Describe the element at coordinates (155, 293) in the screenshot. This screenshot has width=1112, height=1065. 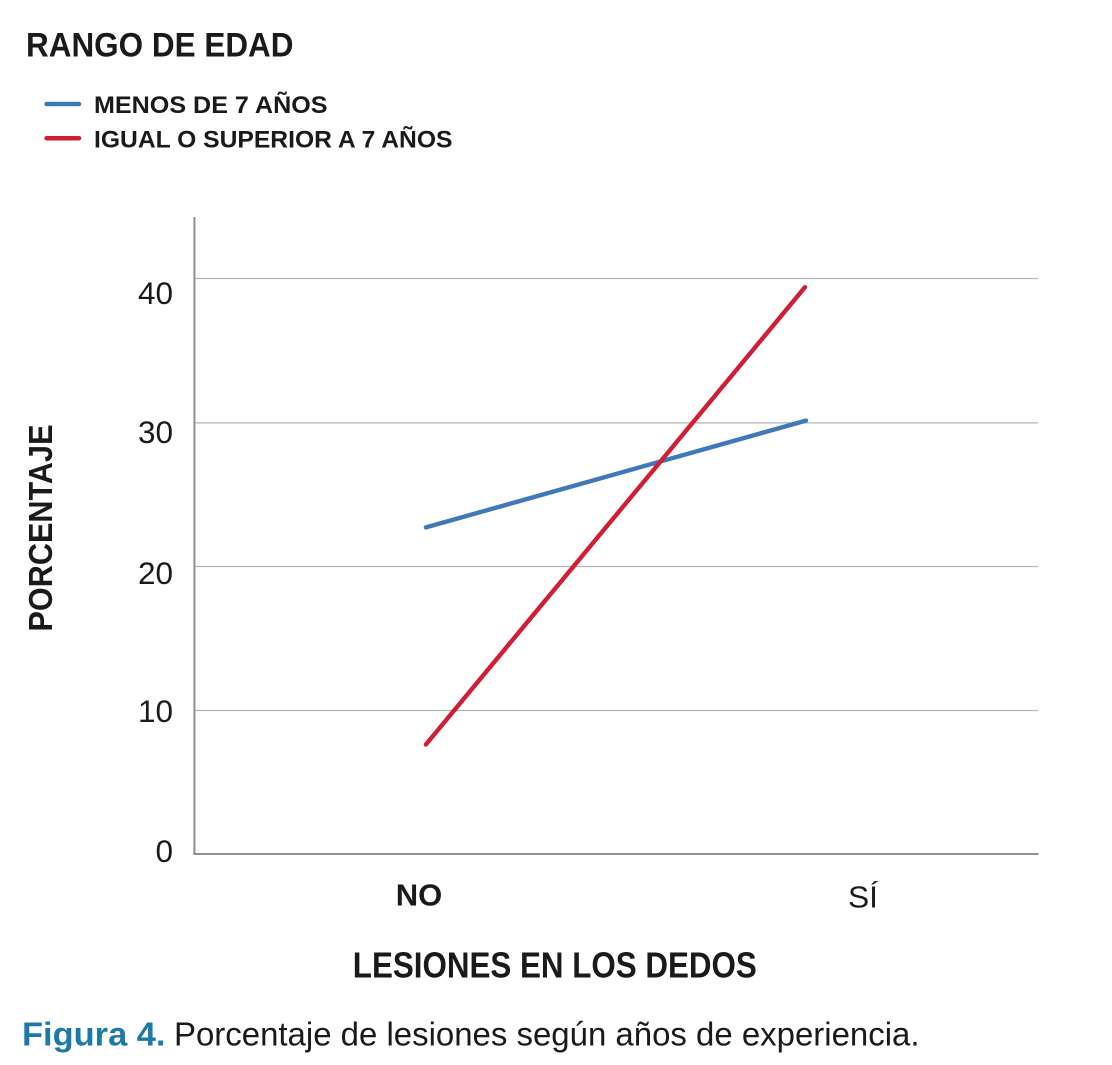
I see `svg-text: 40` at that location.